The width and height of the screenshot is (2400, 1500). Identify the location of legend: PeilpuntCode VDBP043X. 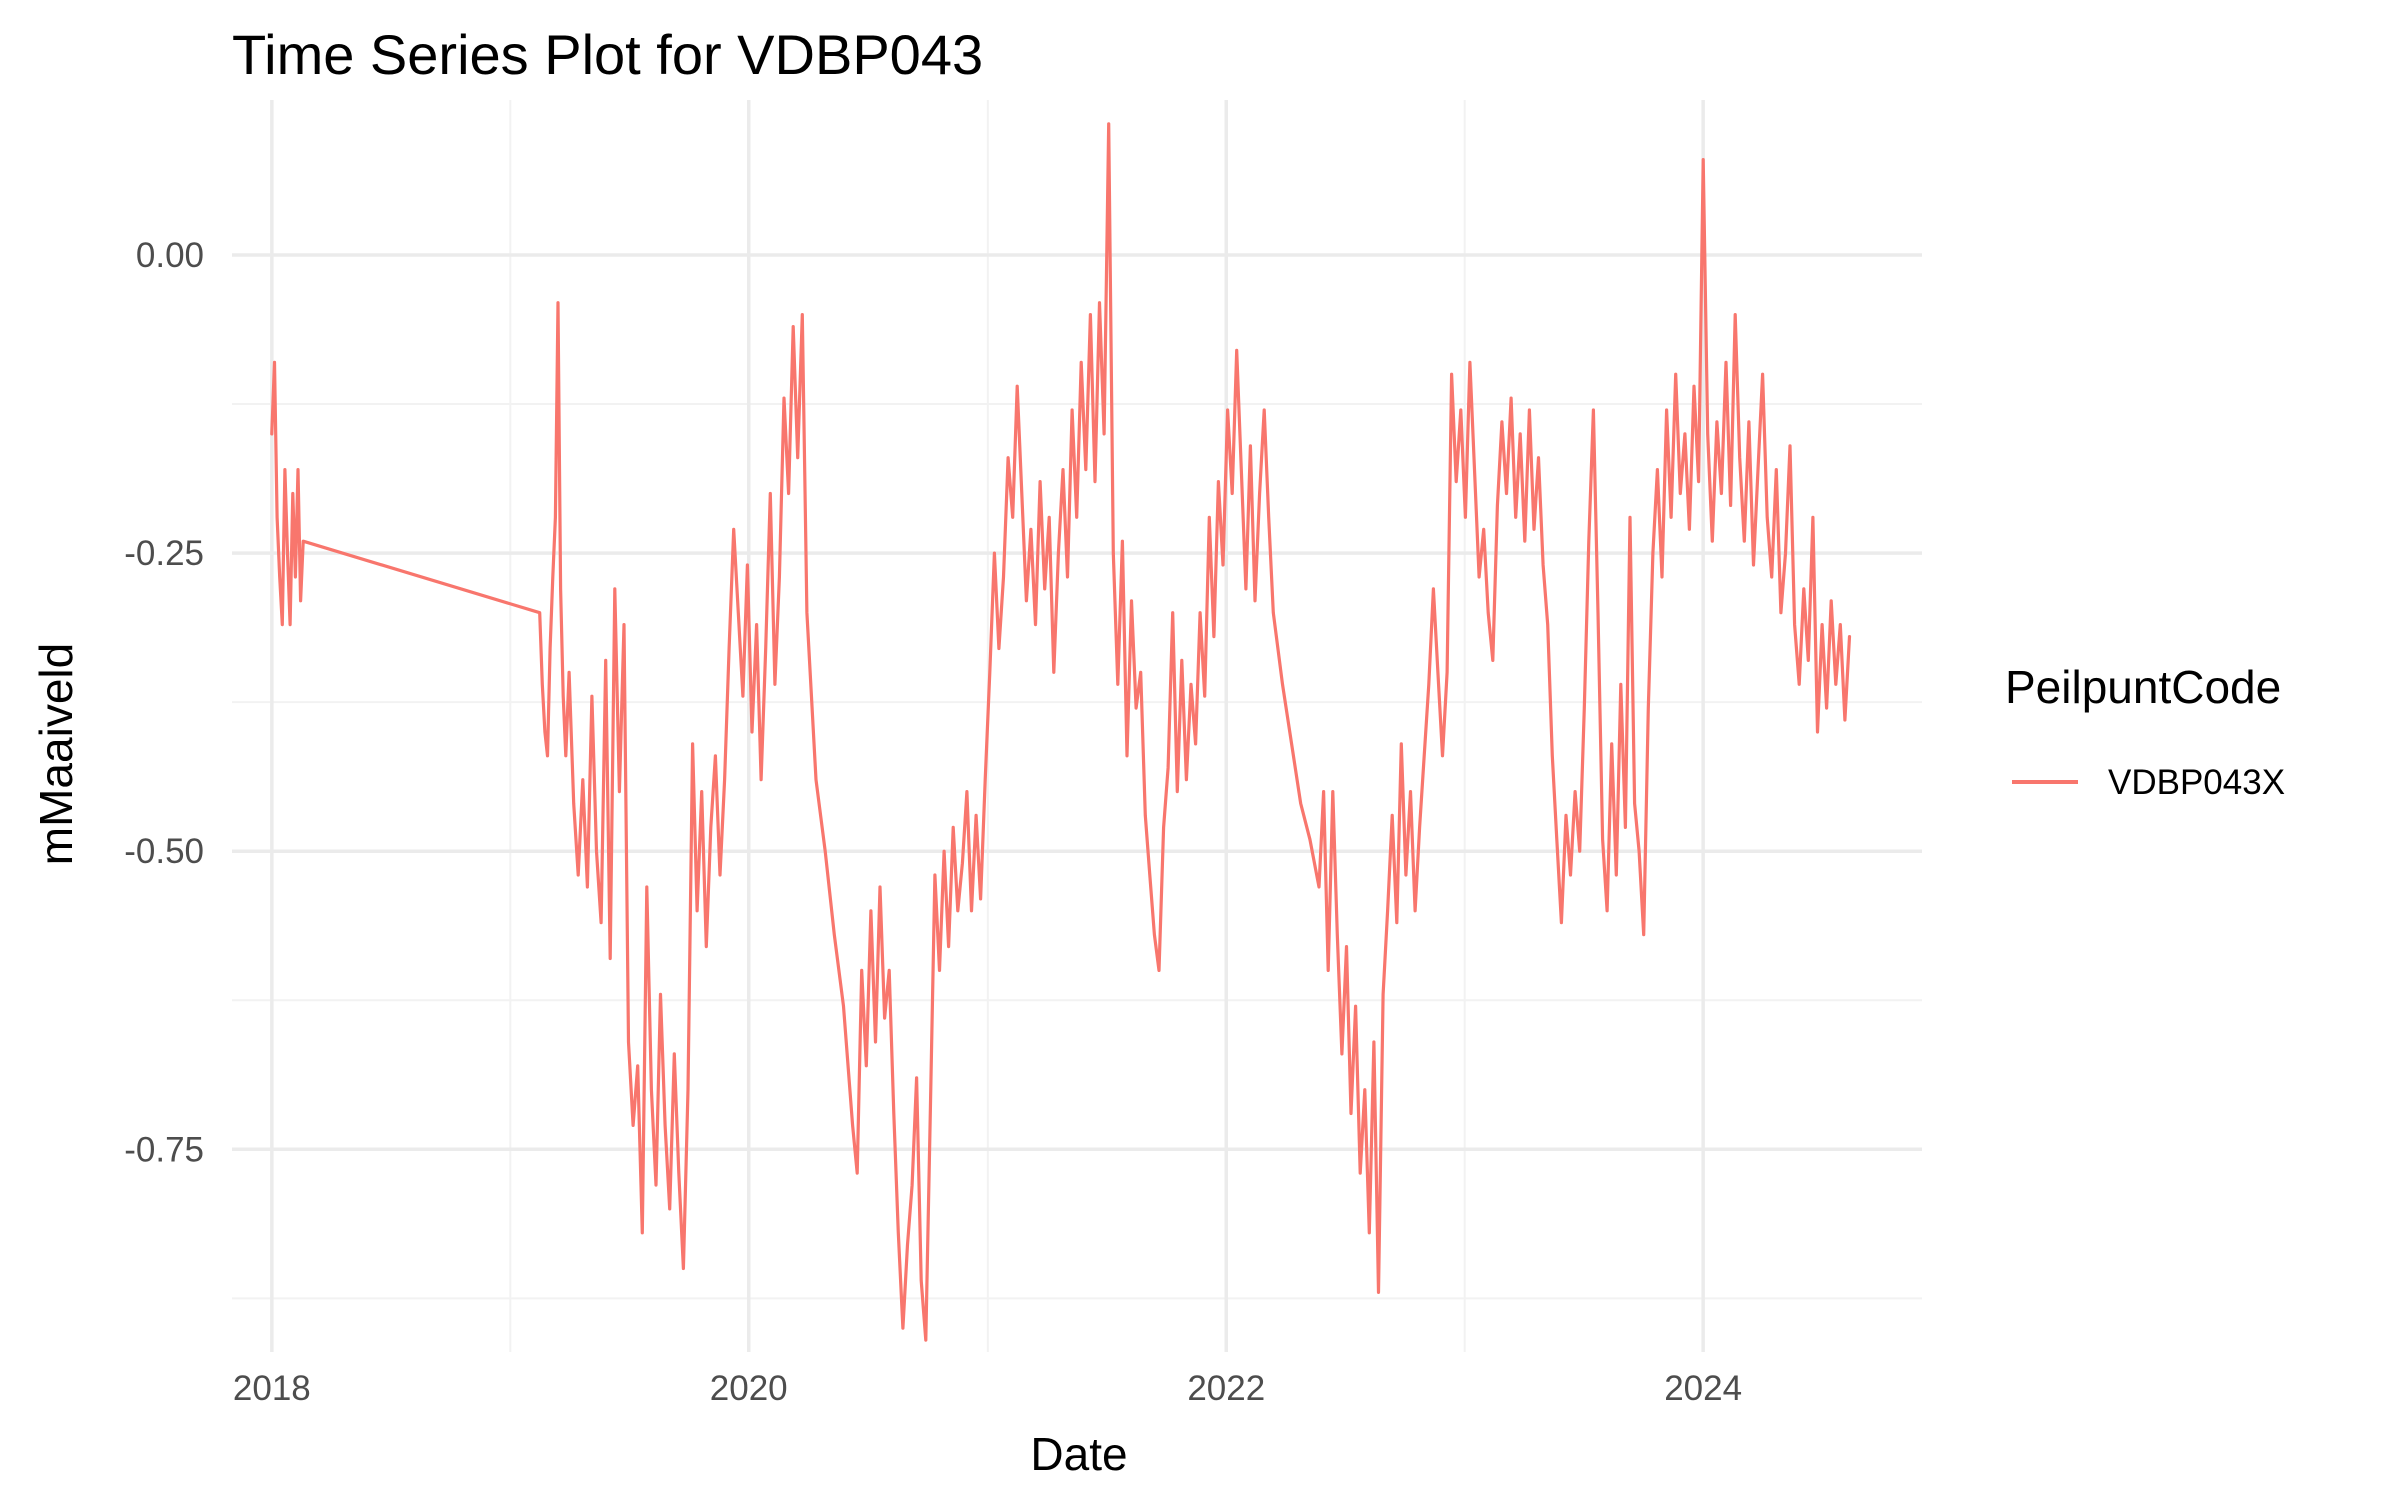
(2145, 731).